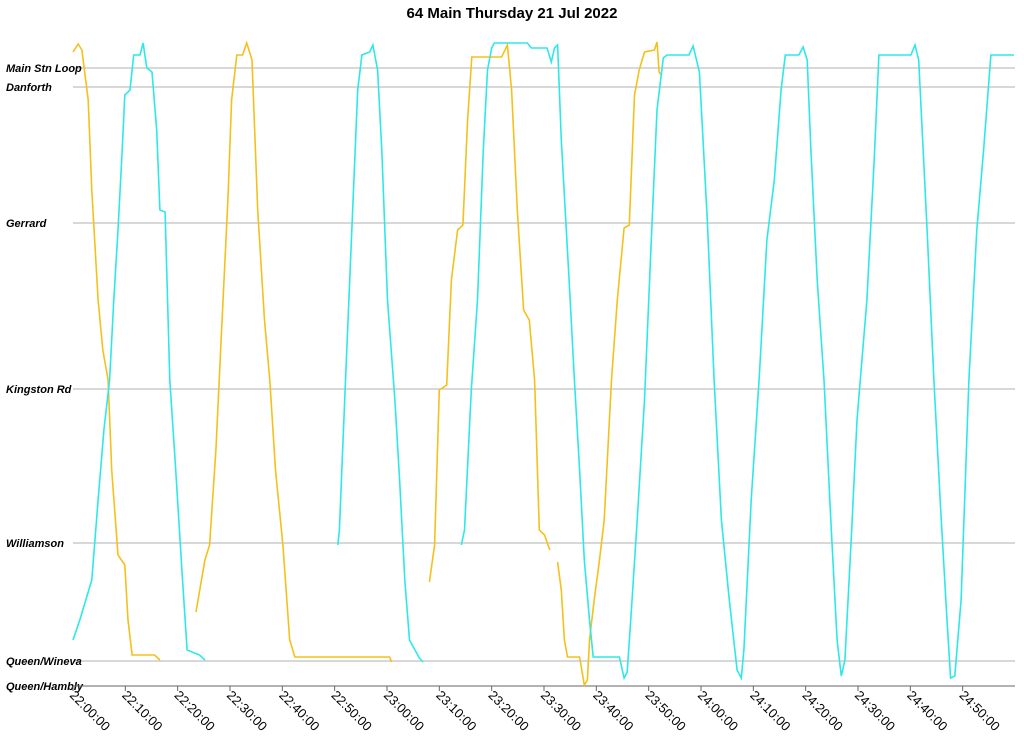 Image resolution: width=1024 pixels, height=756 pixels. I want to click on x-tick-label: 24:00:00, so click(718, 711).